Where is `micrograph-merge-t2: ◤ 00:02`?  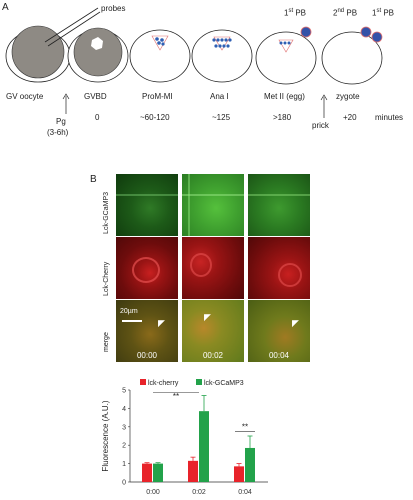
micrograph-merge-t2: ◤ 00:02 is located at coordinates (213, 331).